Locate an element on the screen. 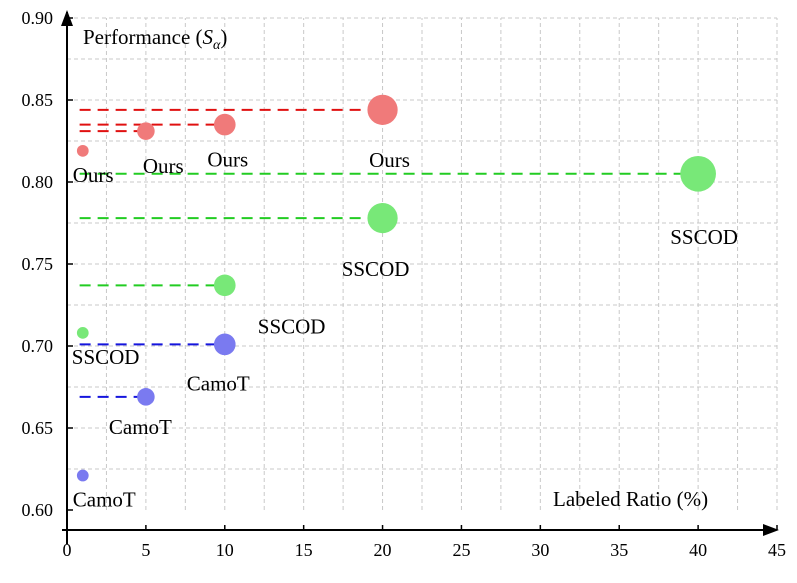  x-tick-label: 25 is located at coordinates (461, 550).